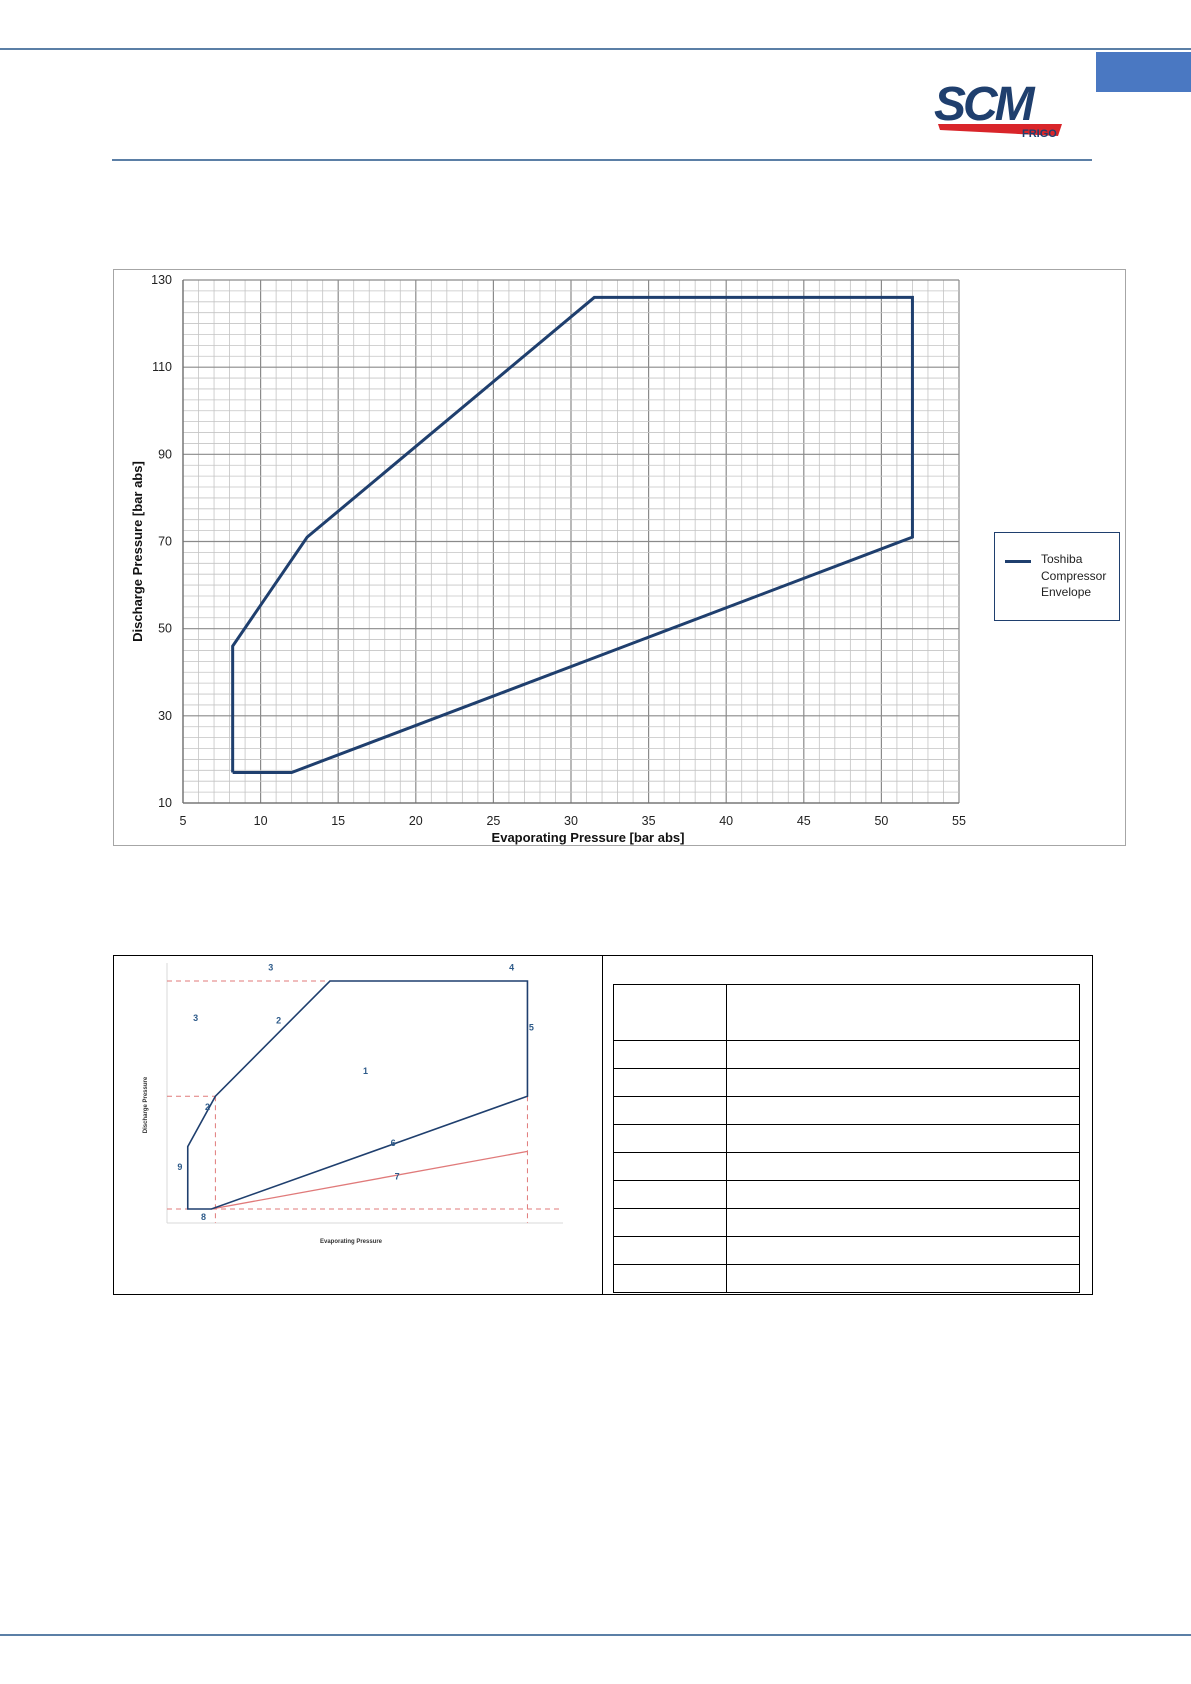  Describe the element at coordinates (571, 821) in the screenshot. I see `x-tick-label: 30` at that location.